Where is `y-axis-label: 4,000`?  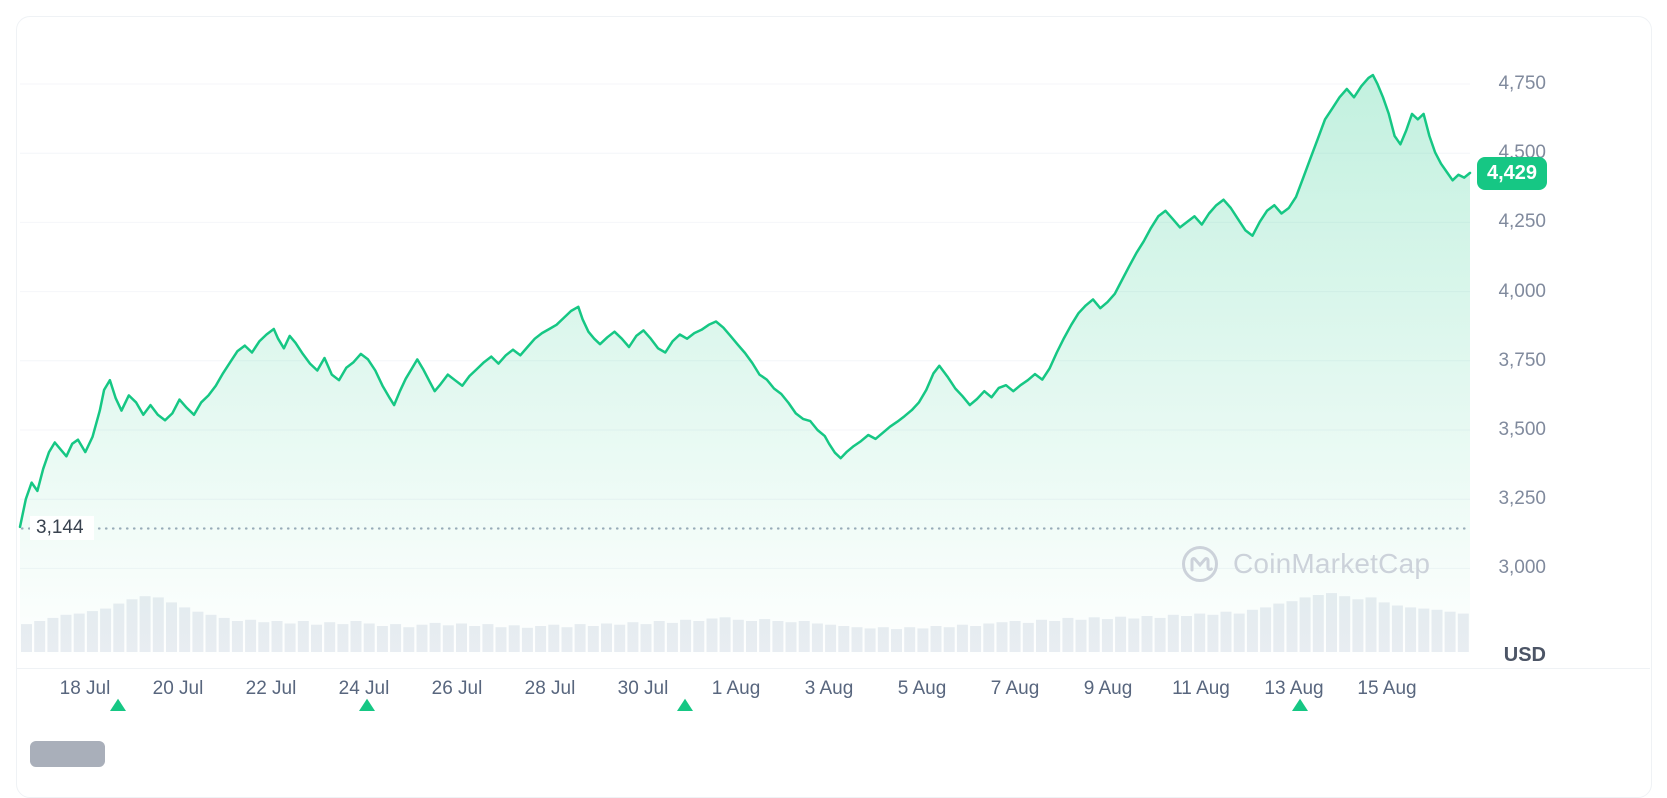 y-axis-label: 4,000 is located at coordinates (1522, 291).